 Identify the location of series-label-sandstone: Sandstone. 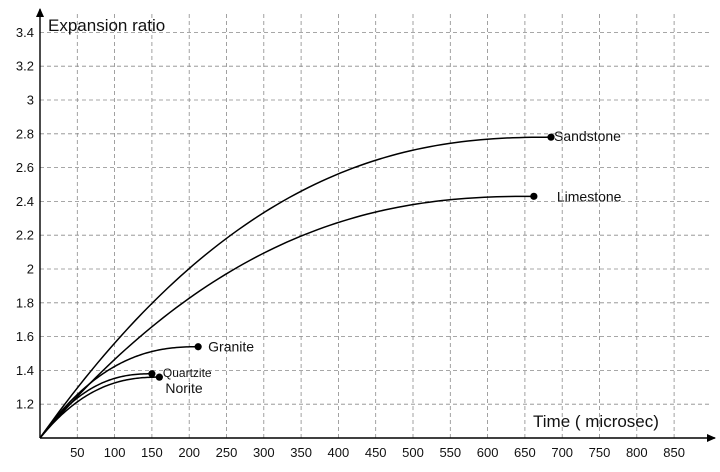
(587, 136).